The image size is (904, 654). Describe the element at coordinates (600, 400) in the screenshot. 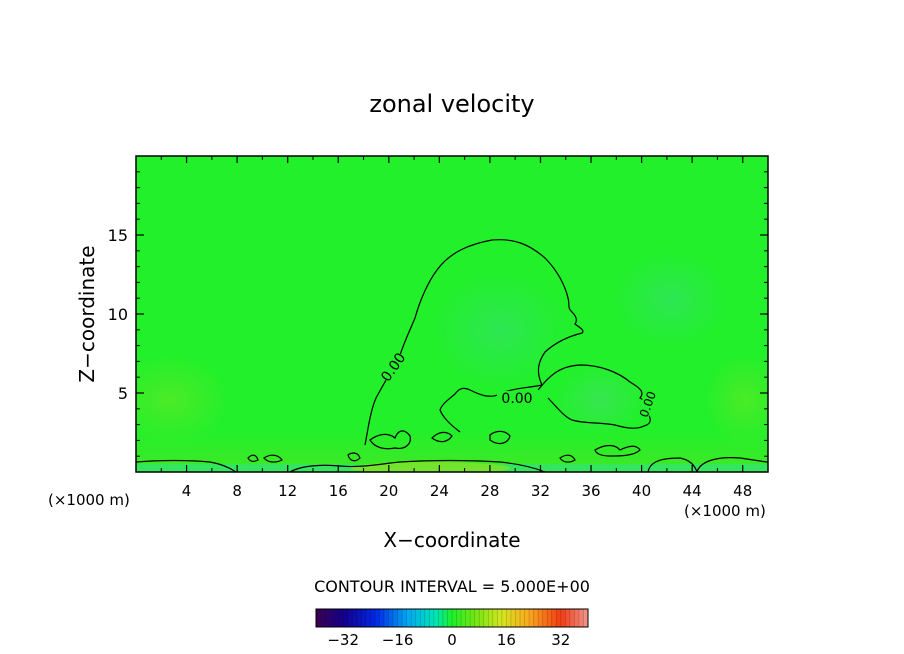

I see `field-region-negative-right` at that location.